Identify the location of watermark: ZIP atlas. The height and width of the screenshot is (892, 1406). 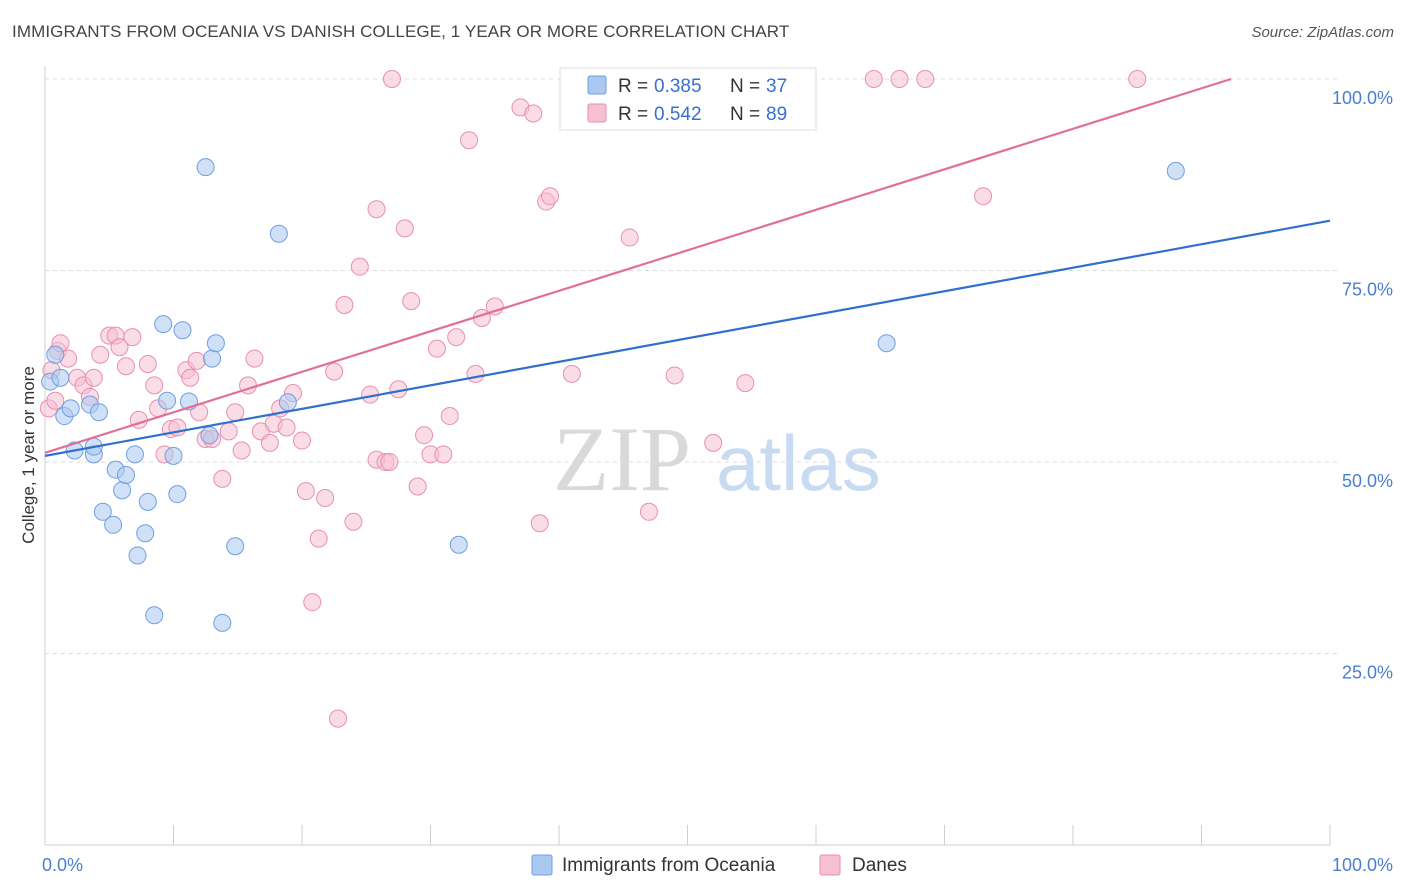
(717, 459).